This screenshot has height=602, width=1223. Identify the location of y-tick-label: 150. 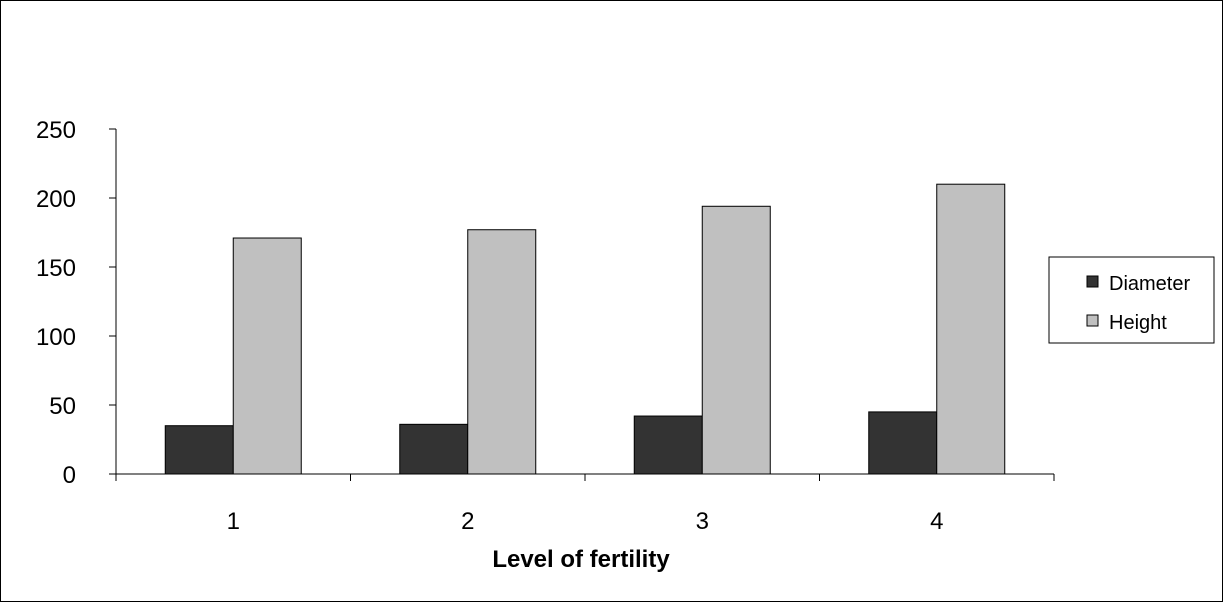
(56, 268).